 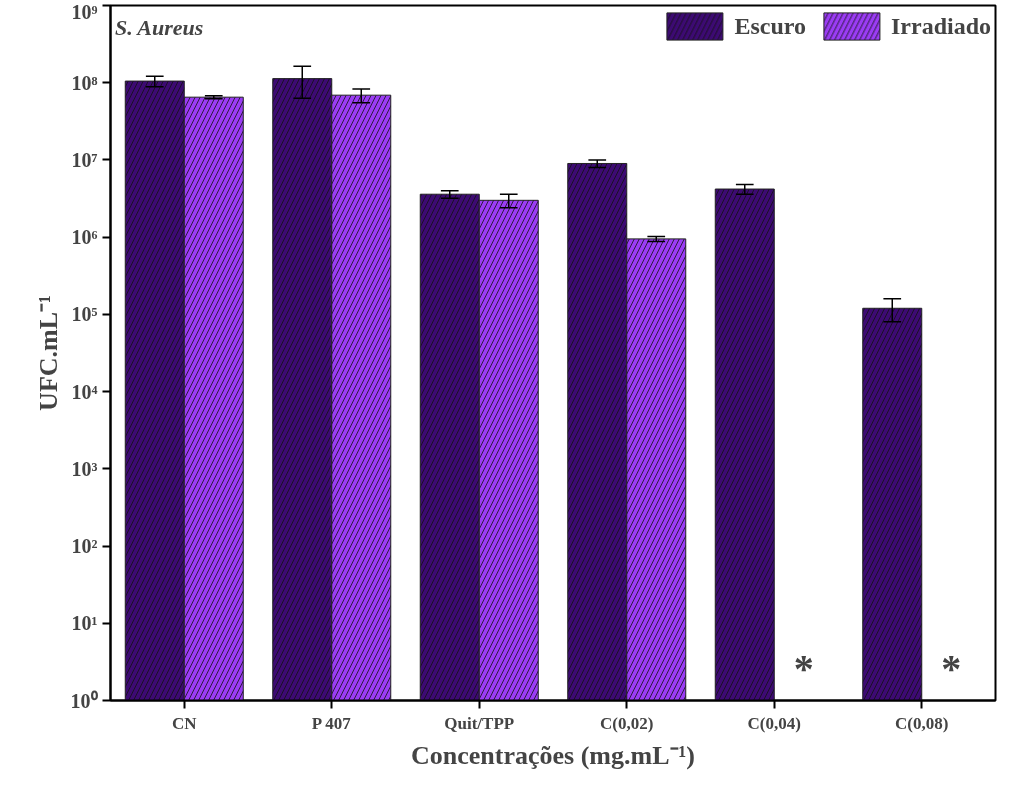 What do you see at coordinates (84, 159) in the screenshot?
I see `y-tick-label: 10⁷` at bounding box center [84, 159].